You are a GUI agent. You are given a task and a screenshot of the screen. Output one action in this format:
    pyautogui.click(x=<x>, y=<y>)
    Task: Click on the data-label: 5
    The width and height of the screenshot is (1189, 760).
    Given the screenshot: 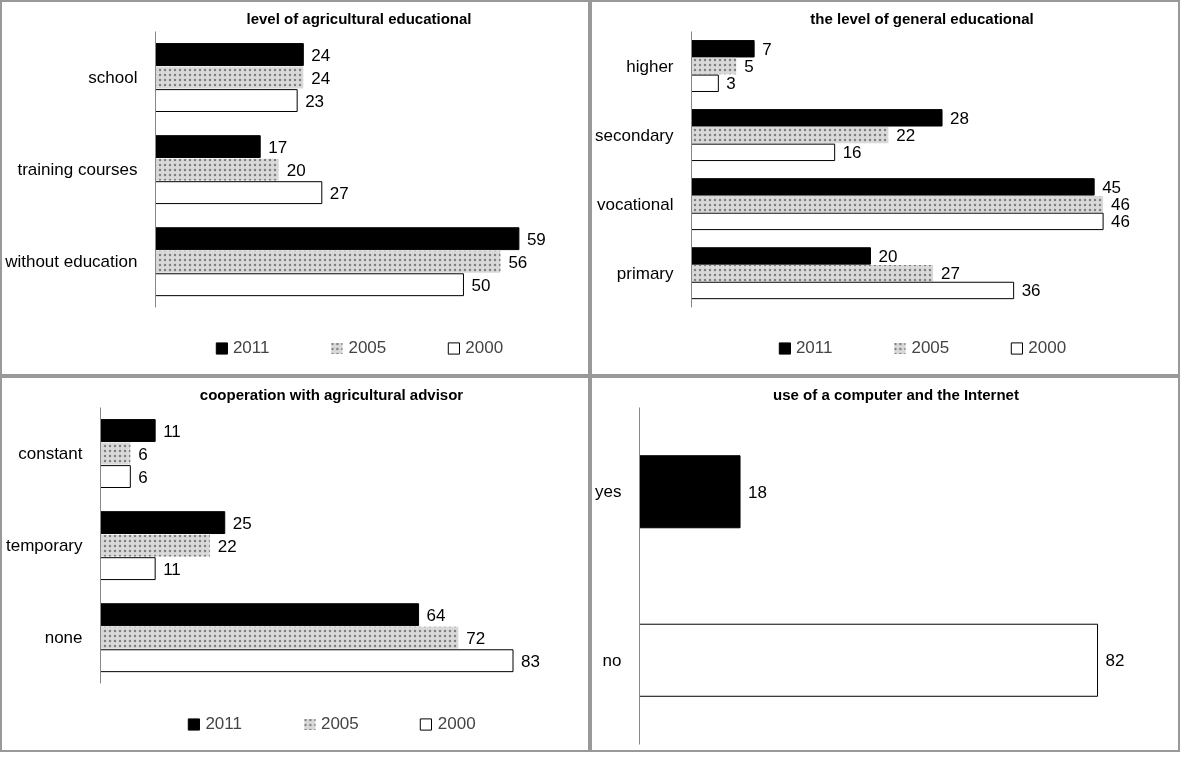 What is the action you would take?
    pyautogui.click(x=749, y=67)
    